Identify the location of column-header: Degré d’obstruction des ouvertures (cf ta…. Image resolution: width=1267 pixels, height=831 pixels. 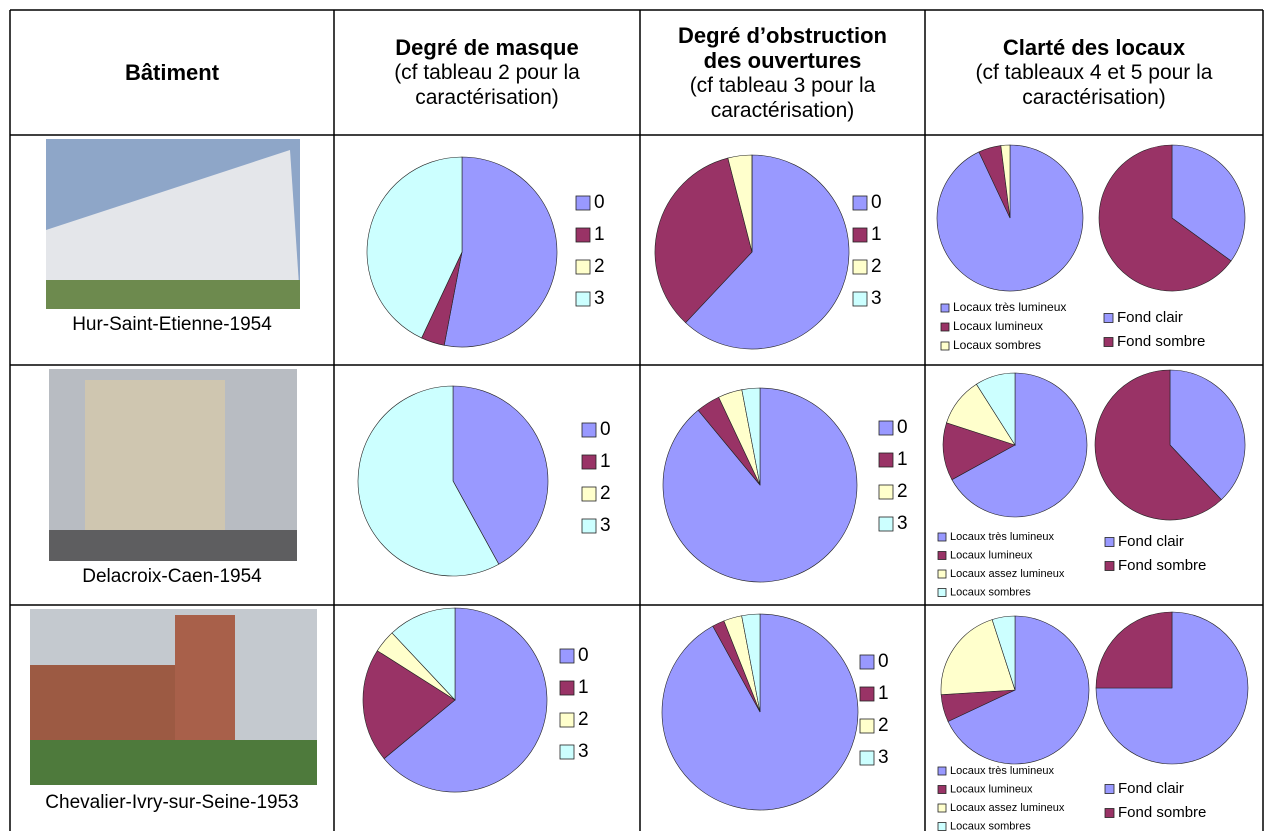
(782, 72).